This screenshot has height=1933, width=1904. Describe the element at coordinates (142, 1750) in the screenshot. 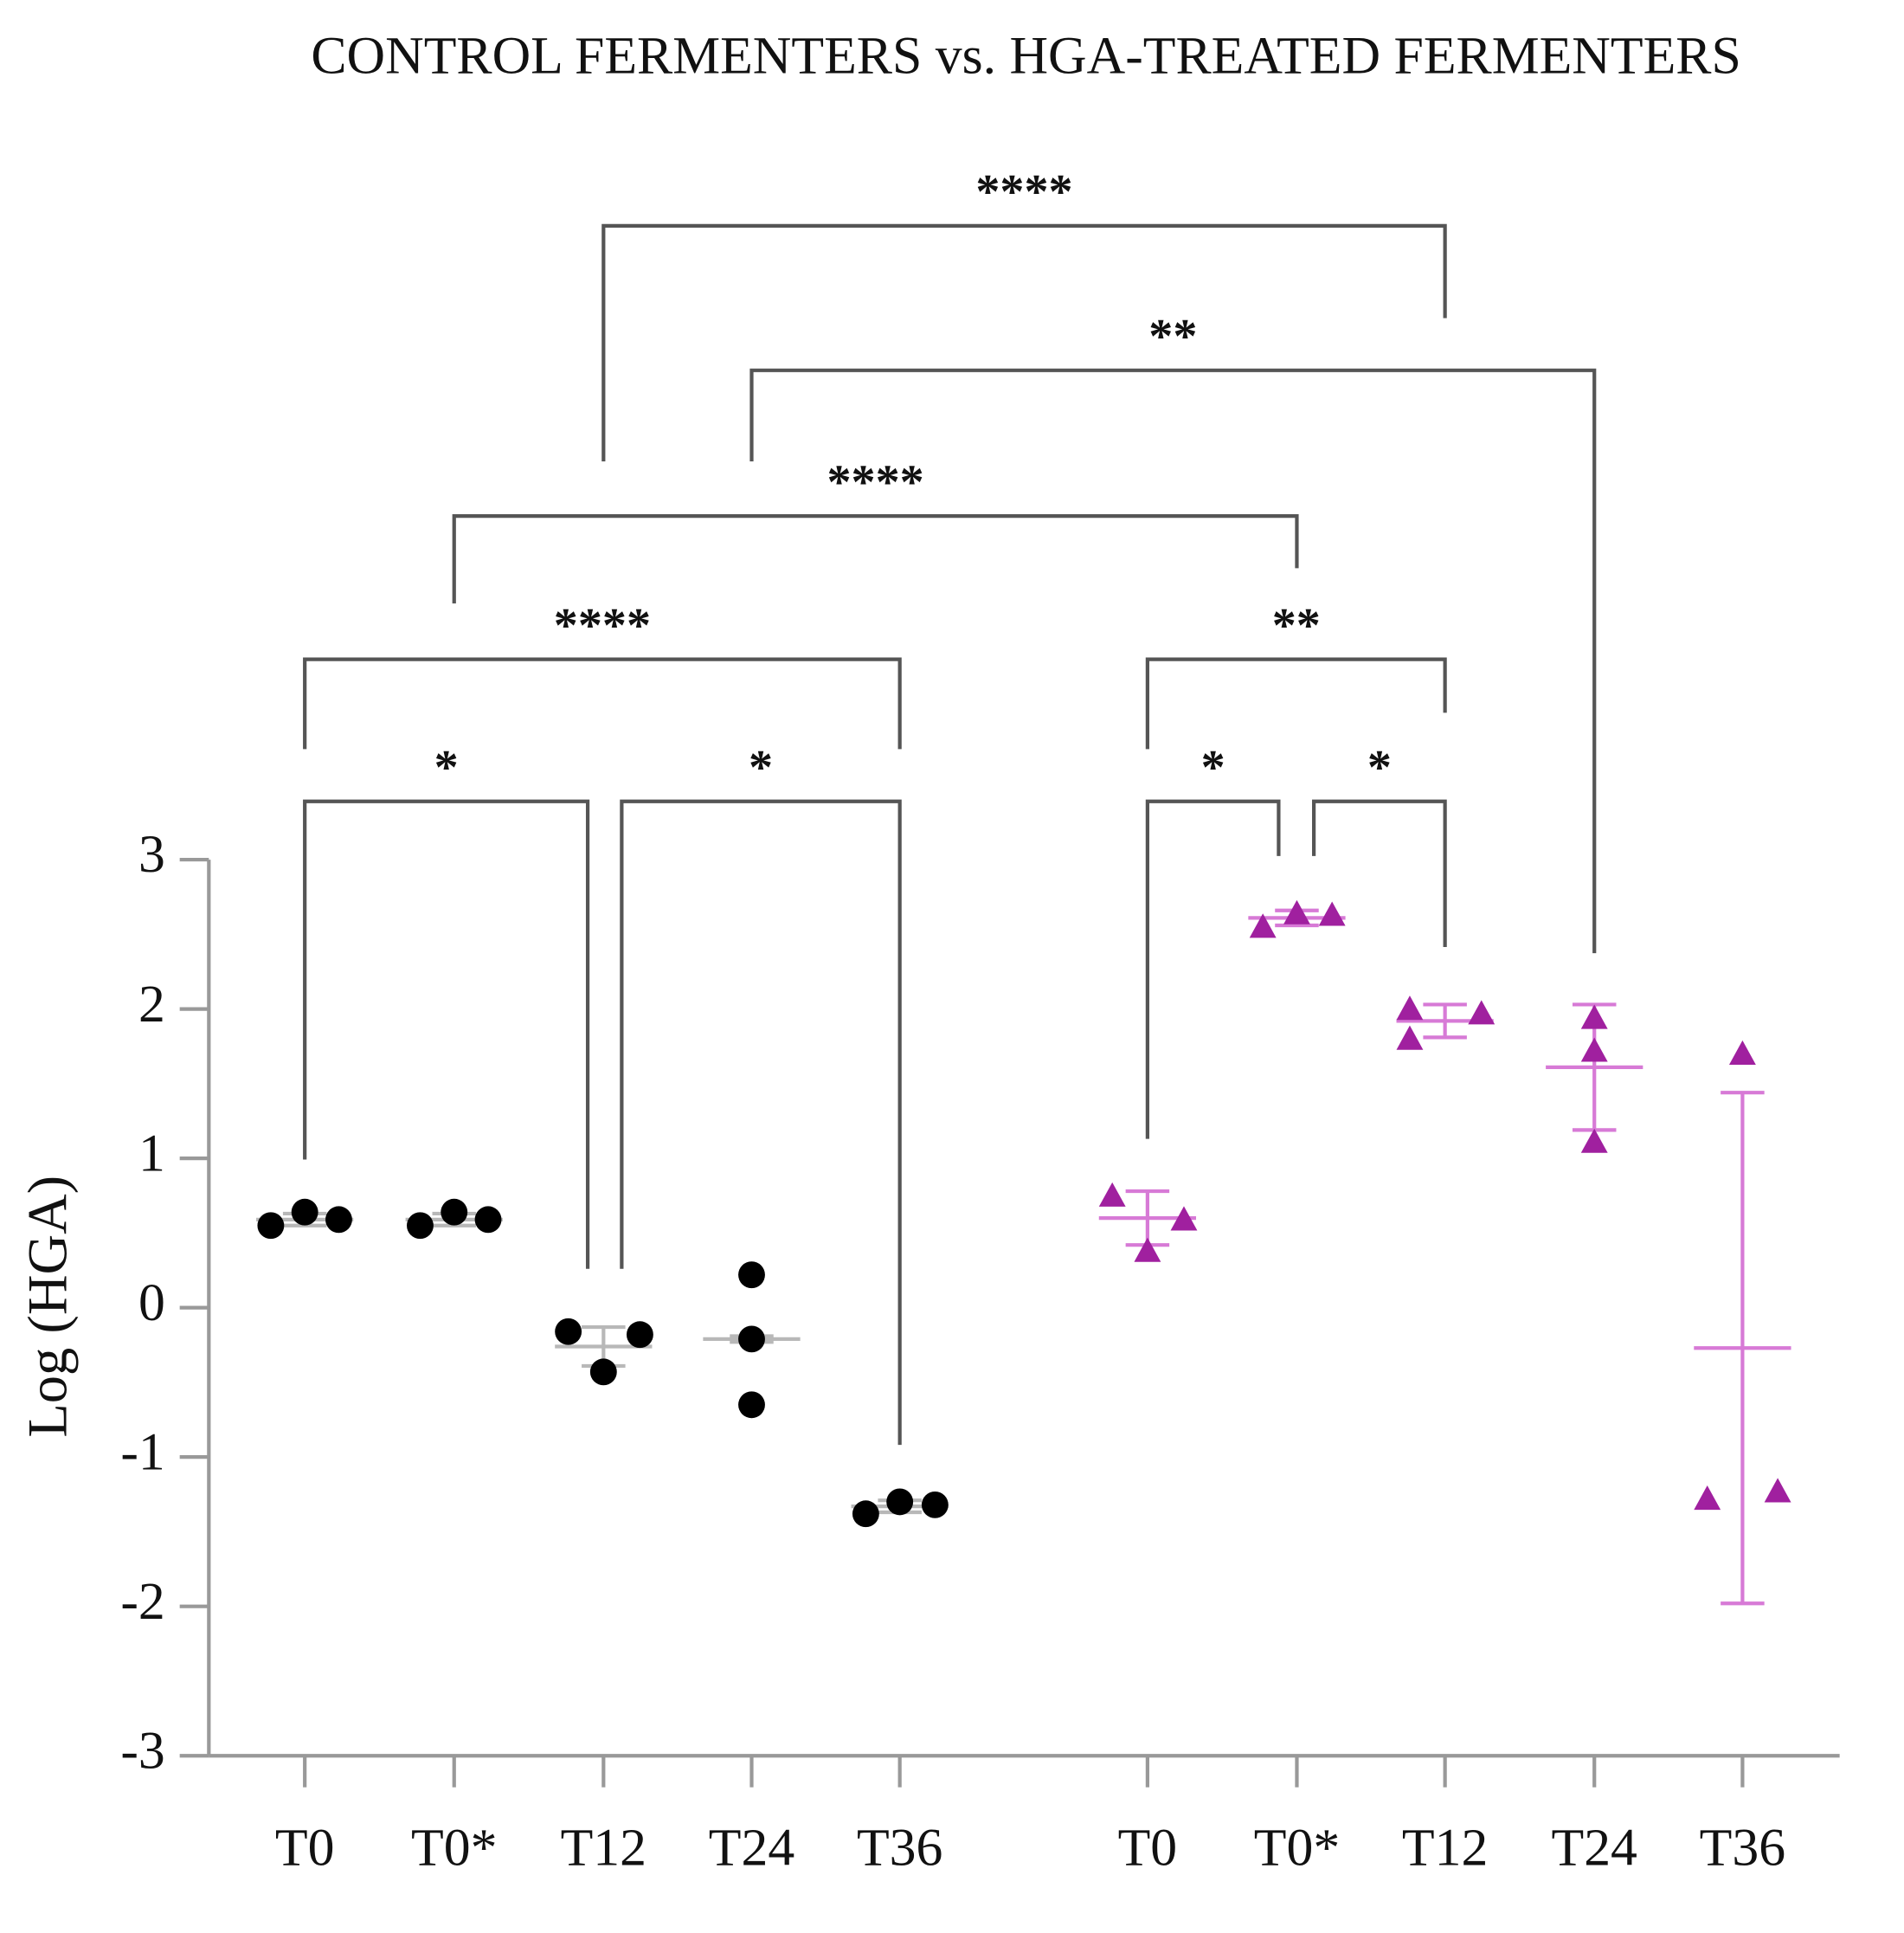

I see `y-tick-label: -3` at that location.